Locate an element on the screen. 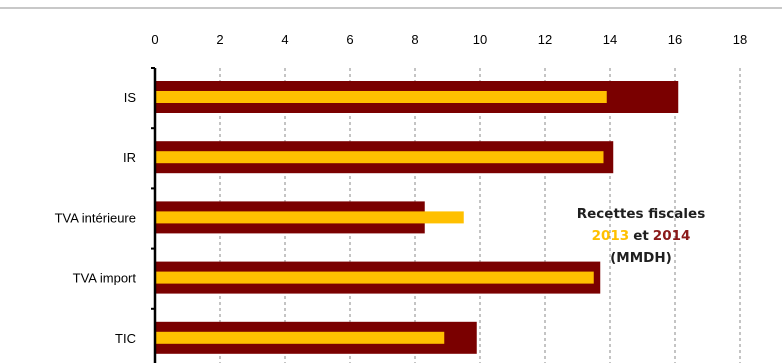 This screenshot has height=363, width=782. x-tick-label-10: 10 is located at coordinates (480, 39).